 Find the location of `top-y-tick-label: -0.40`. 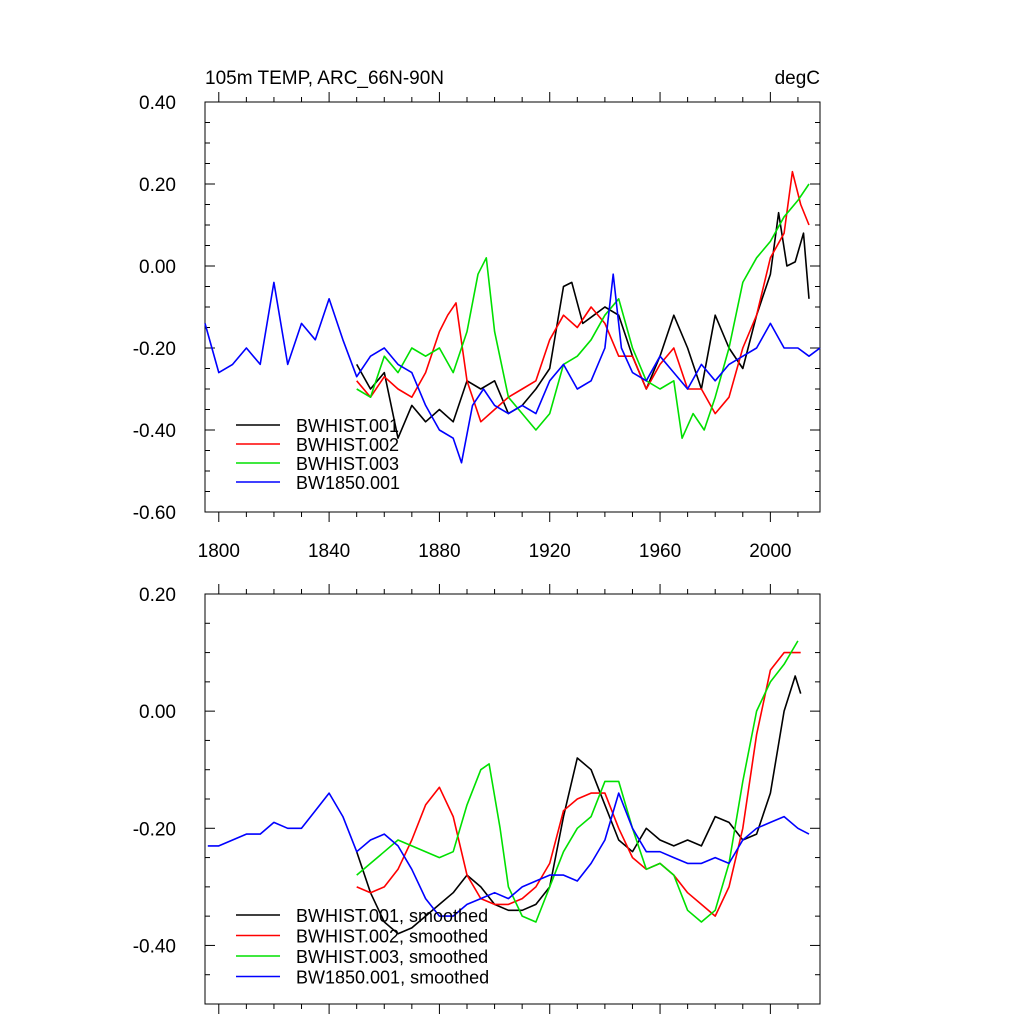

top-y-tick-label: -0.40 is located at coordinates (154, 431).